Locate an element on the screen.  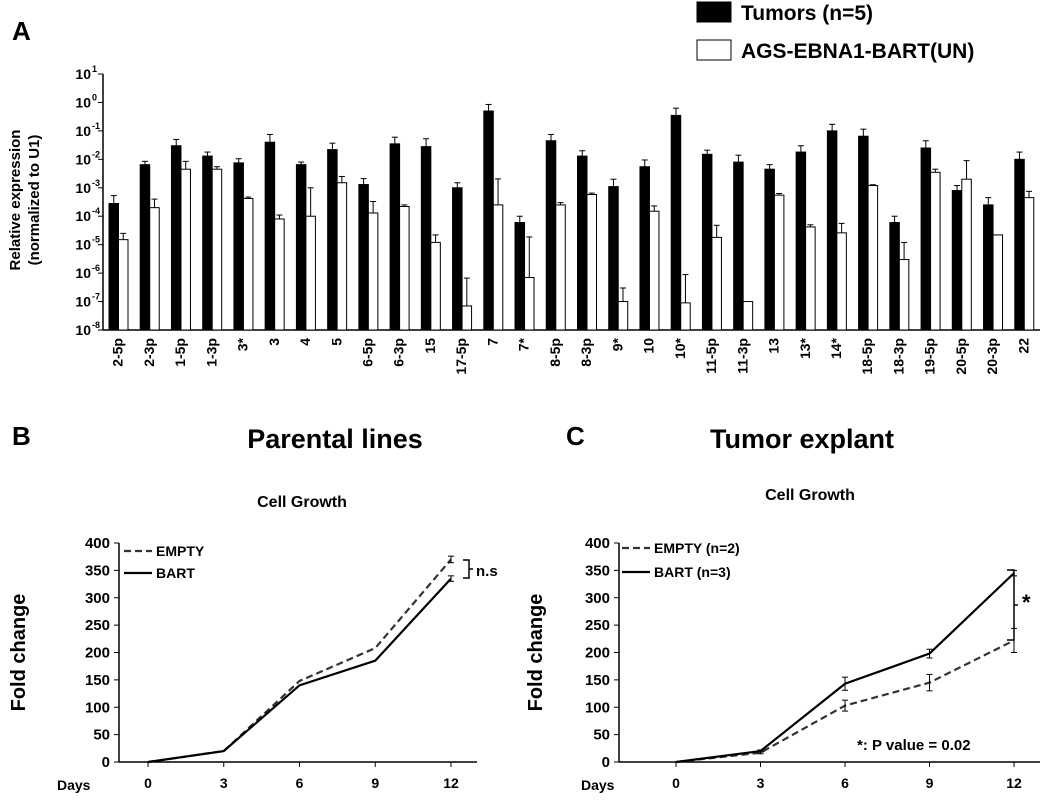
a-x-tick-label: 10 is located at coordinates (649, 346).